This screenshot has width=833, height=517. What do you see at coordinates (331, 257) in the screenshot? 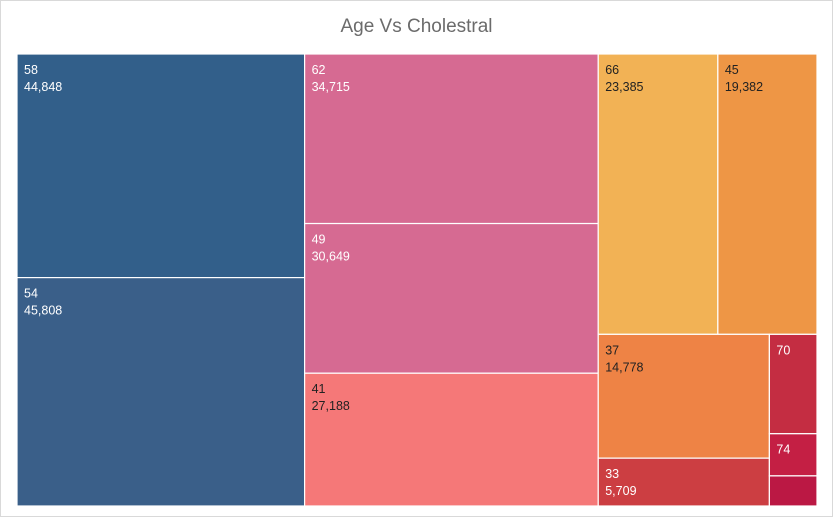
I see `treemap-tile-value-label: 30,649` at bounding box center [331, 257].